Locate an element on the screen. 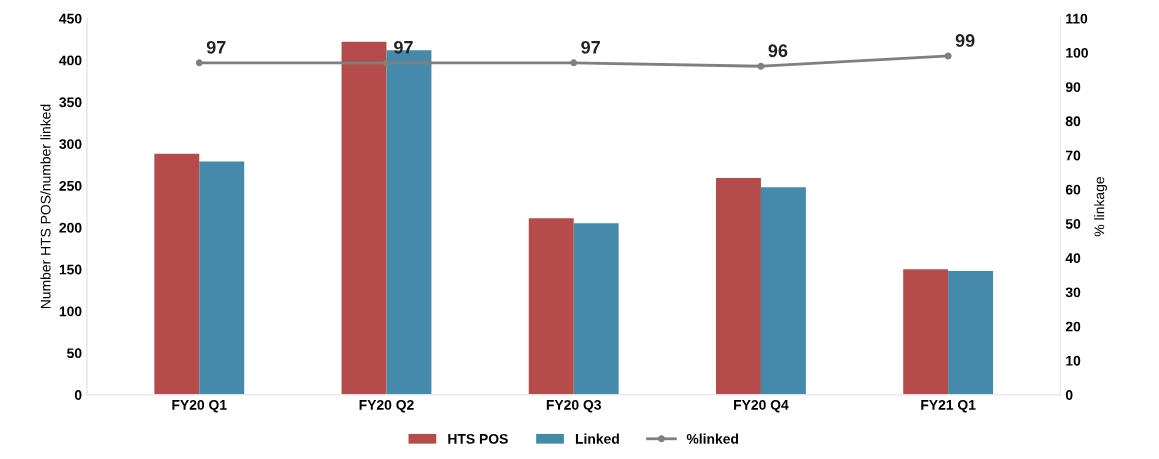  data-label: 99 is located at coordinates (965, 40).